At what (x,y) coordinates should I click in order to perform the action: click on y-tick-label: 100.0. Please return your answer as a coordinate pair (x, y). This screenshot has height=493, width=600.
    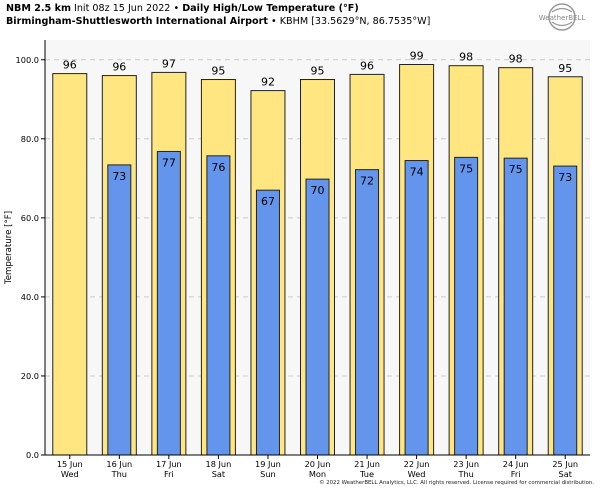
    Looking at the image, I should click on (27, 60).